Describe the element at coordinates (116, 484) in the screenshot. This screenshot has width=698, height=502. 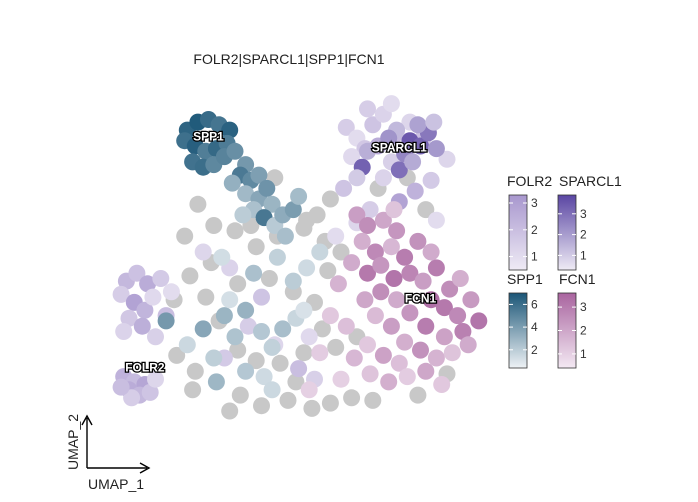
I see `x-axis-label: UMAP_1` at that location.